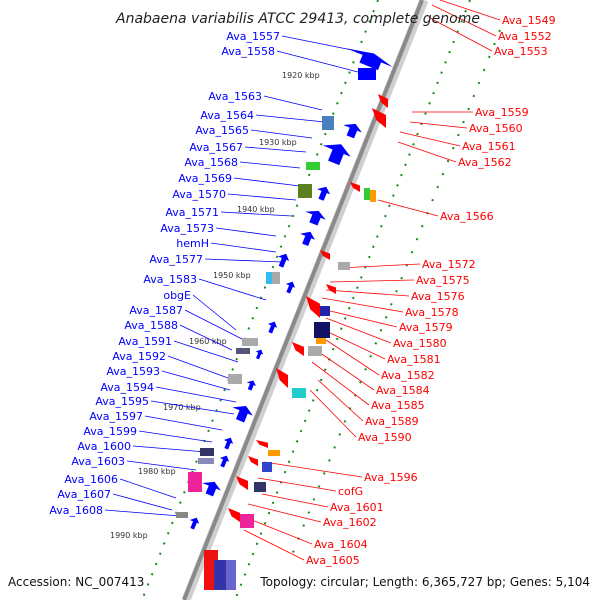 This screenshot has width=600, height=600. What do you see at coordinates (104, 446) in the screenshot?
I see `gene-label-left: Ava_1600` at bounding box center [104, 446].